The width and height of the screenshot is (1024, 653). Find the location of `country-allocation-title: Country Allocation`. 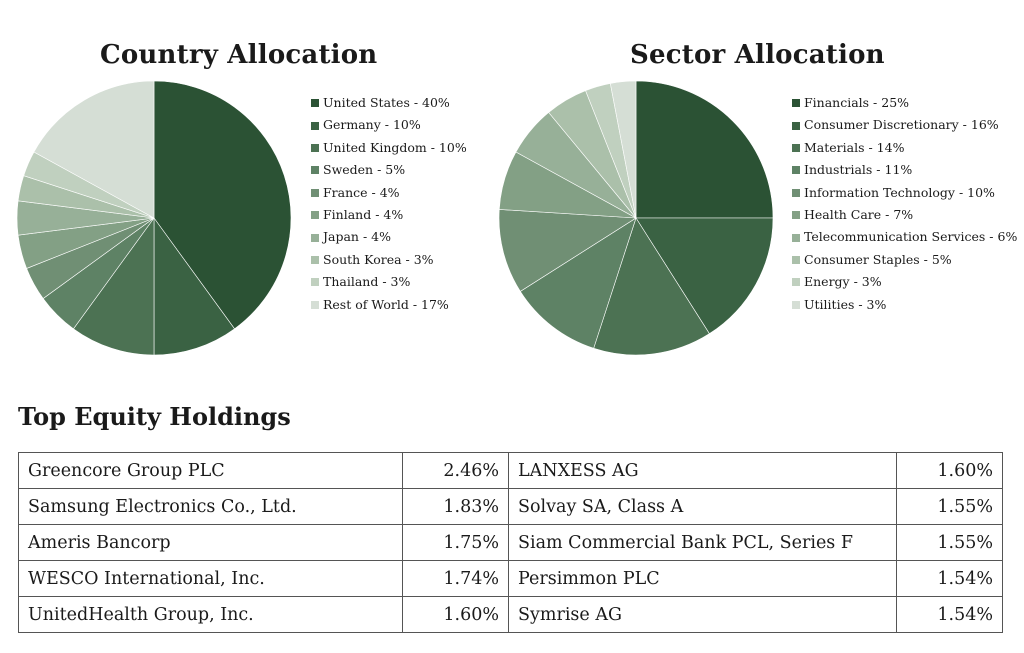

country-allocation-title: Country Allocation is located at coordinates (239, 55).